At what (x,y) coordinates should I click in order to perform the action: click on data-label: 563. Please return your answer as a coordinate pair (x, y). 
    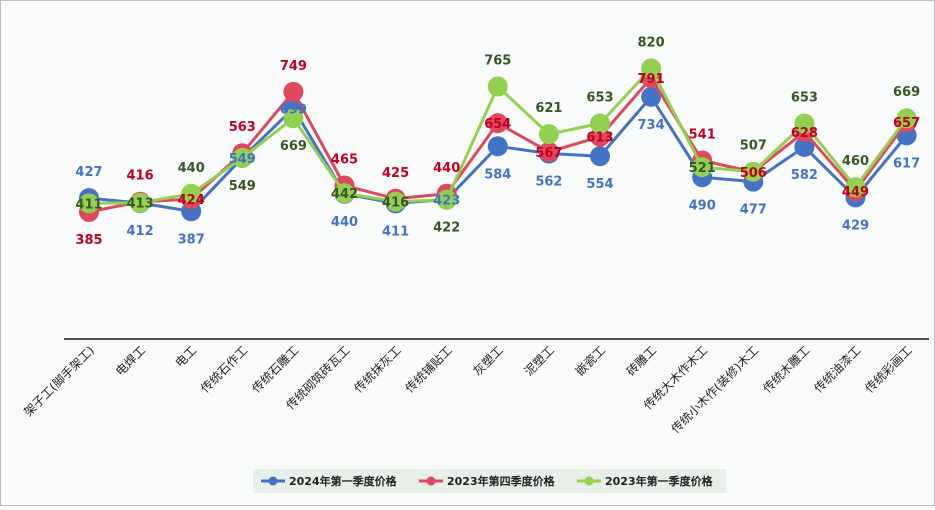
    Looking at the image, I should click on (242, 127).